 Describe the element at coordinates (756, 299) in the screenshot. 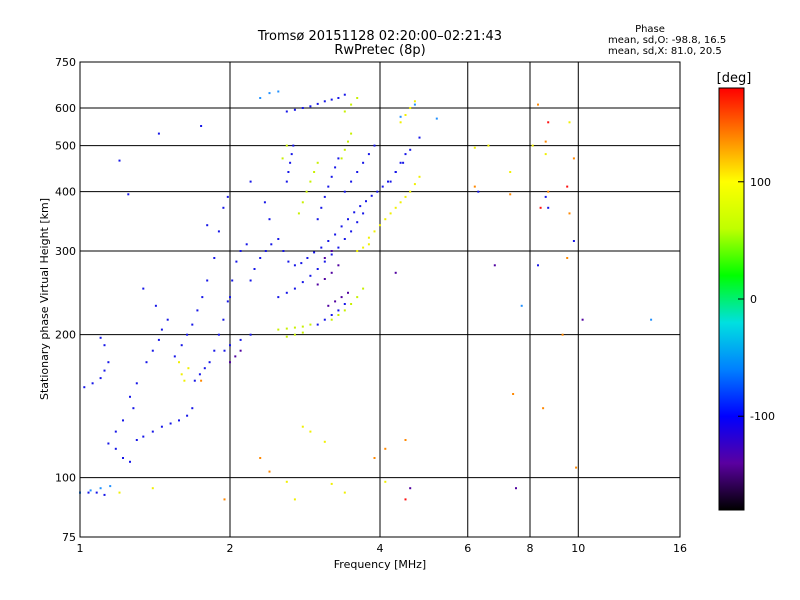

I see `colorbar-ticks: 100 0 -100` at that location.